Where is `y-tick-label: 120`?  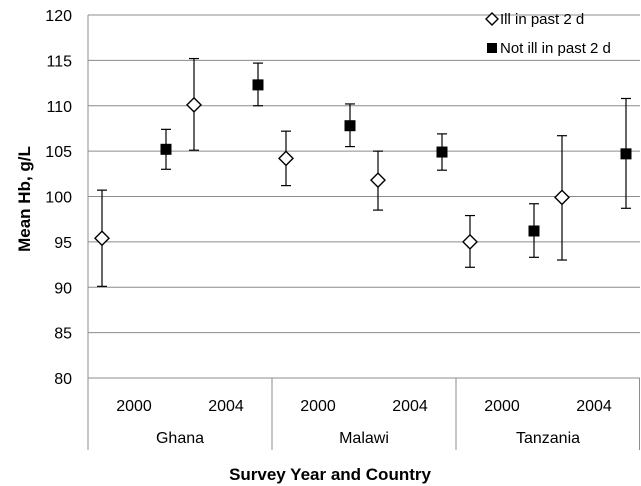 y-tick-label: 120 is located at coordinates (58, 16).